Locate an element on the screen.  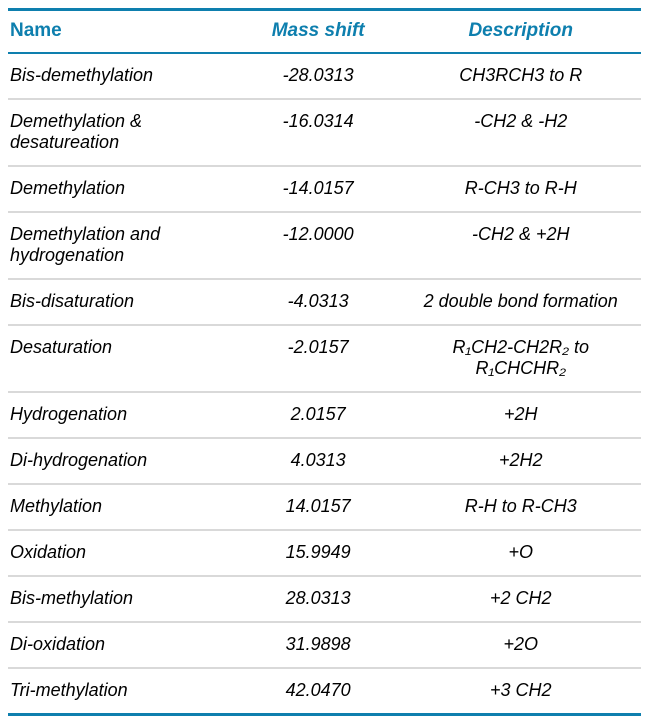
modification-name-cell: Oxidation is located at coordinates (122, 553).